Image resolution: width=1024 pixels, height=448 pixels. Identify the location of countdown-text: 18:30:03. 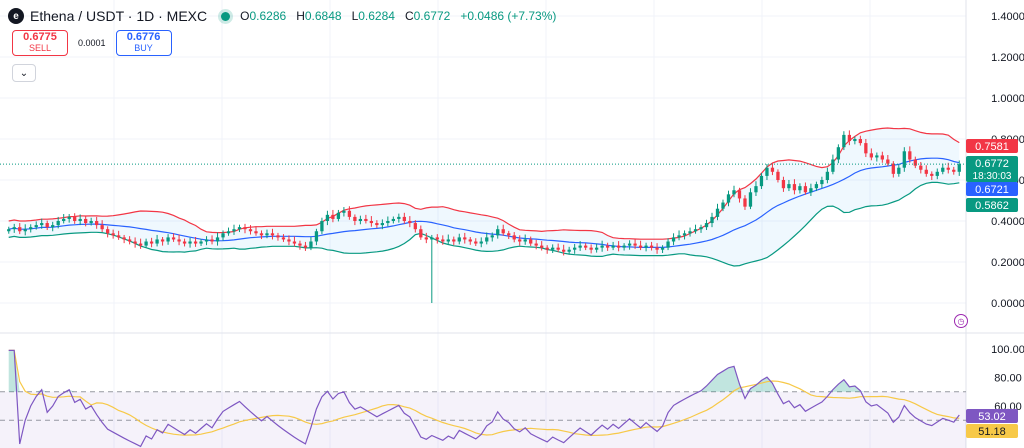
(992, 176).